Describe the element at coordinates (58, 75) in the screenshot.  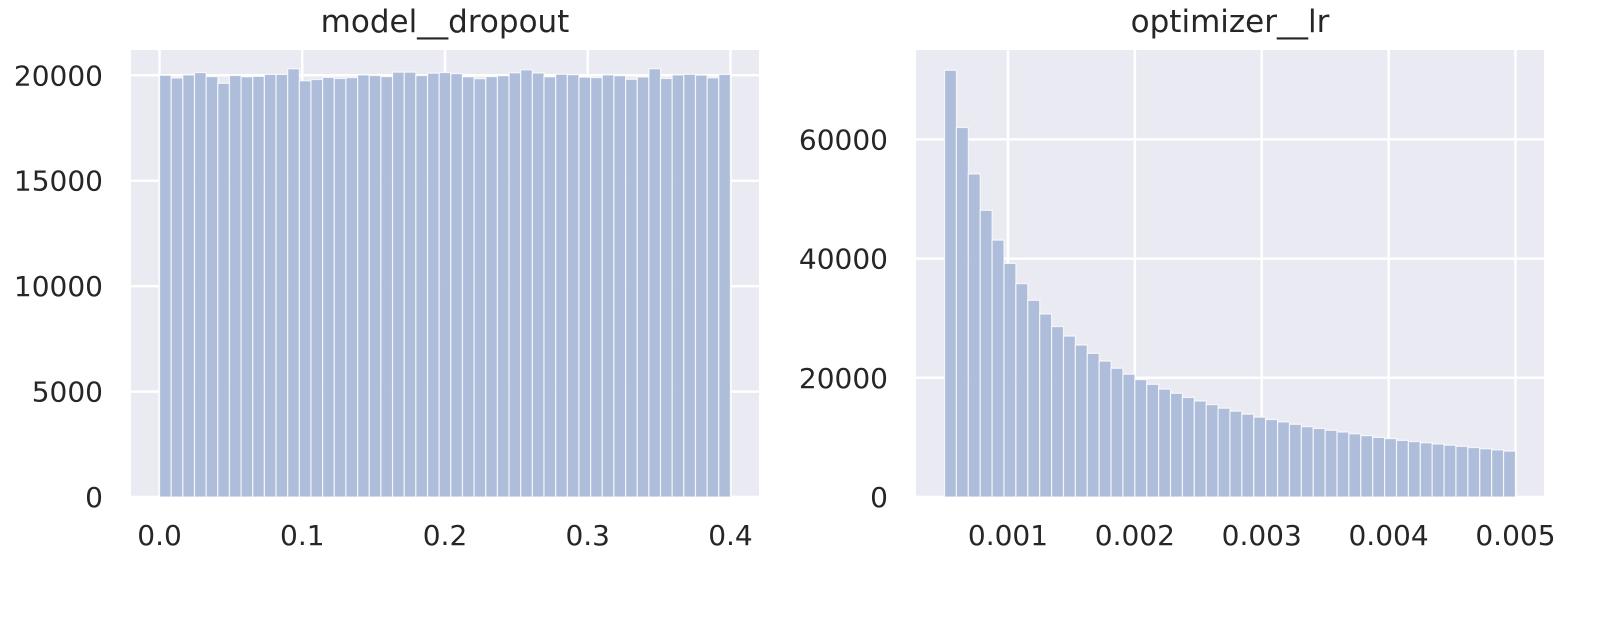
I see `dropout-y-tick-label: 20000` at that location.